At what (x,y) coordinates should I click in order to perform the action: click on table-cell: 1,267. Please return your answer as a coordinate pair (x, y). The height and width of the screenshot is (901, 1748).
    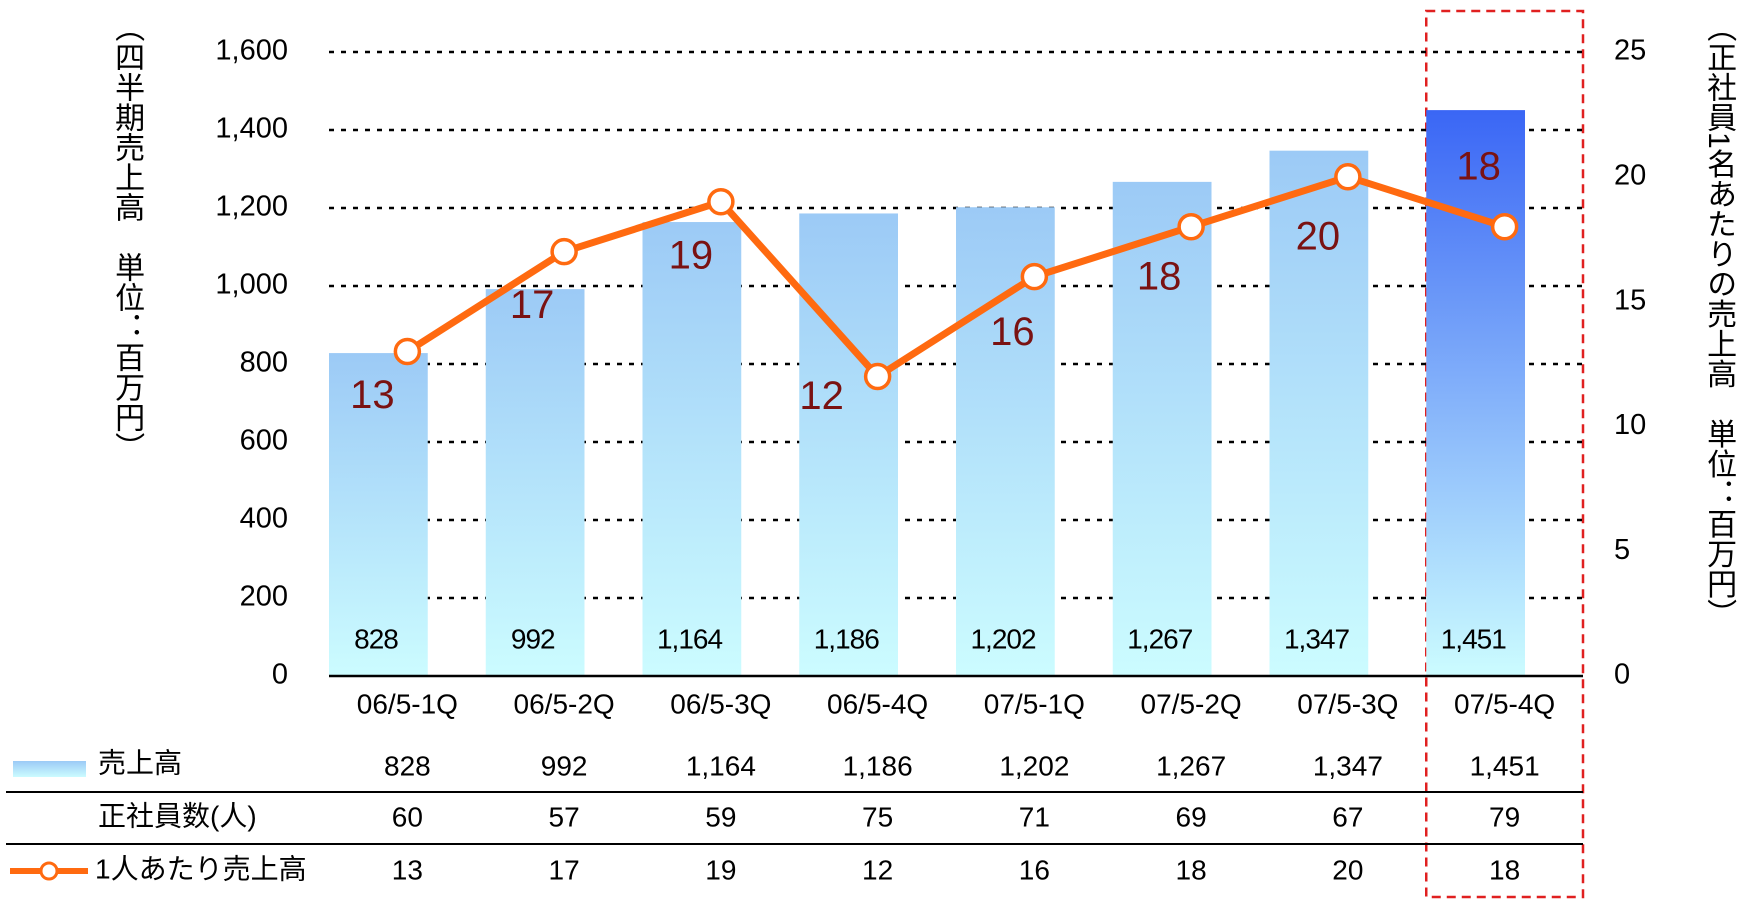
    Looking at the image, I should click on (1191, 765).